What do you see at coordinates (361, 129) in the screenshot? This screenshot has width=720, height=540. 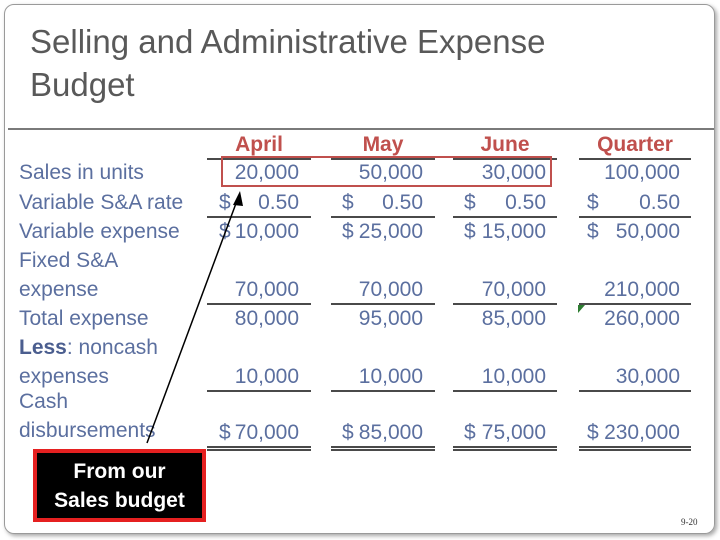 I see `title-divider` at bounding box center [361, 129].